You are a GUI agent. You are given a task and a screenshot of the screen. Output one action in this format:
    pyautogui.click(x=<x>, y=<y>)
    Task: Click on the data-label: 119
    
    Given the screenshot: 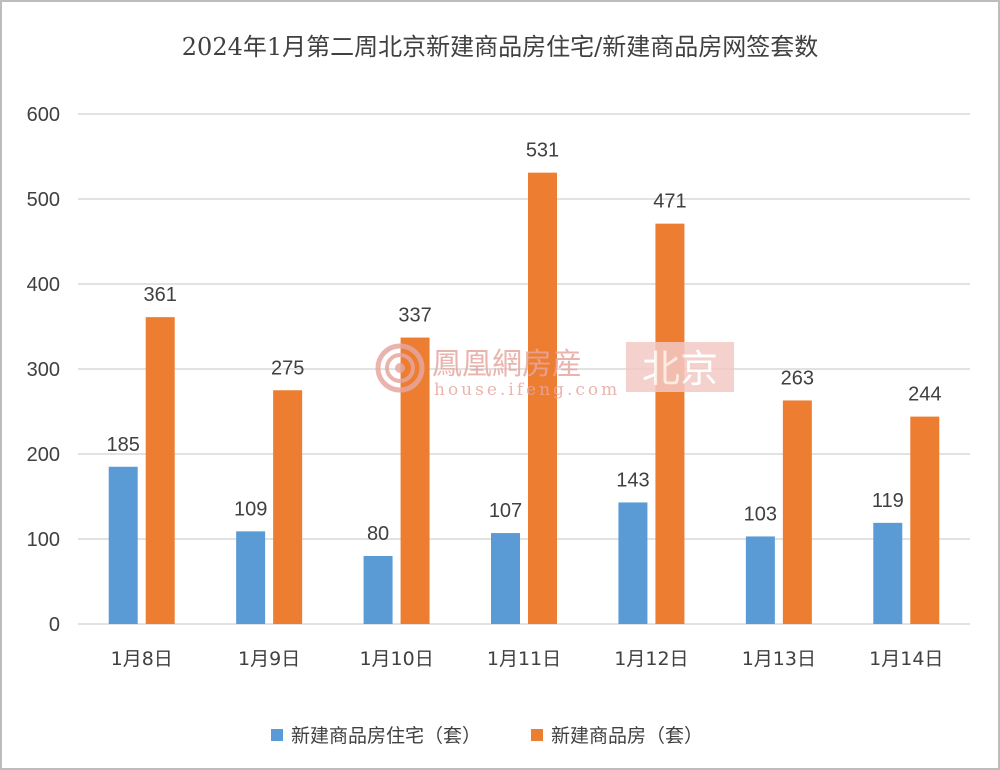 What is the action you would take?
    pyautogui.click(x=888, y=501)
    